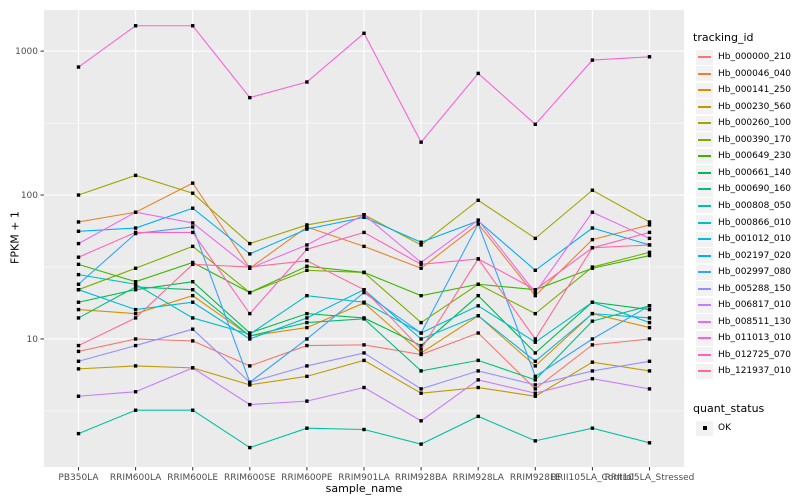  I want to click on legend-item-label: Hb_008511_130, so click(755, 321).